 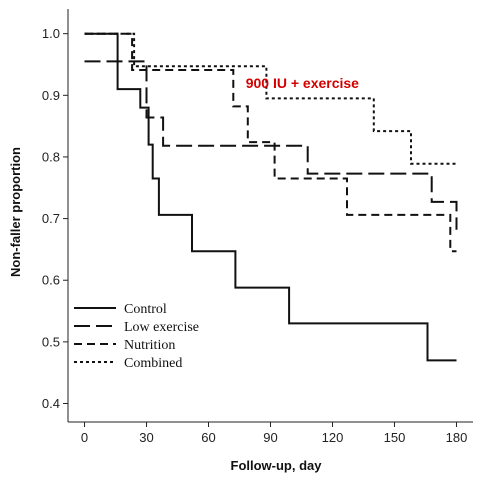 What do you see at coordinates (84, 437) in the screenshot?
I see `x-tick-label: 0` at bounding box center [84, 437].